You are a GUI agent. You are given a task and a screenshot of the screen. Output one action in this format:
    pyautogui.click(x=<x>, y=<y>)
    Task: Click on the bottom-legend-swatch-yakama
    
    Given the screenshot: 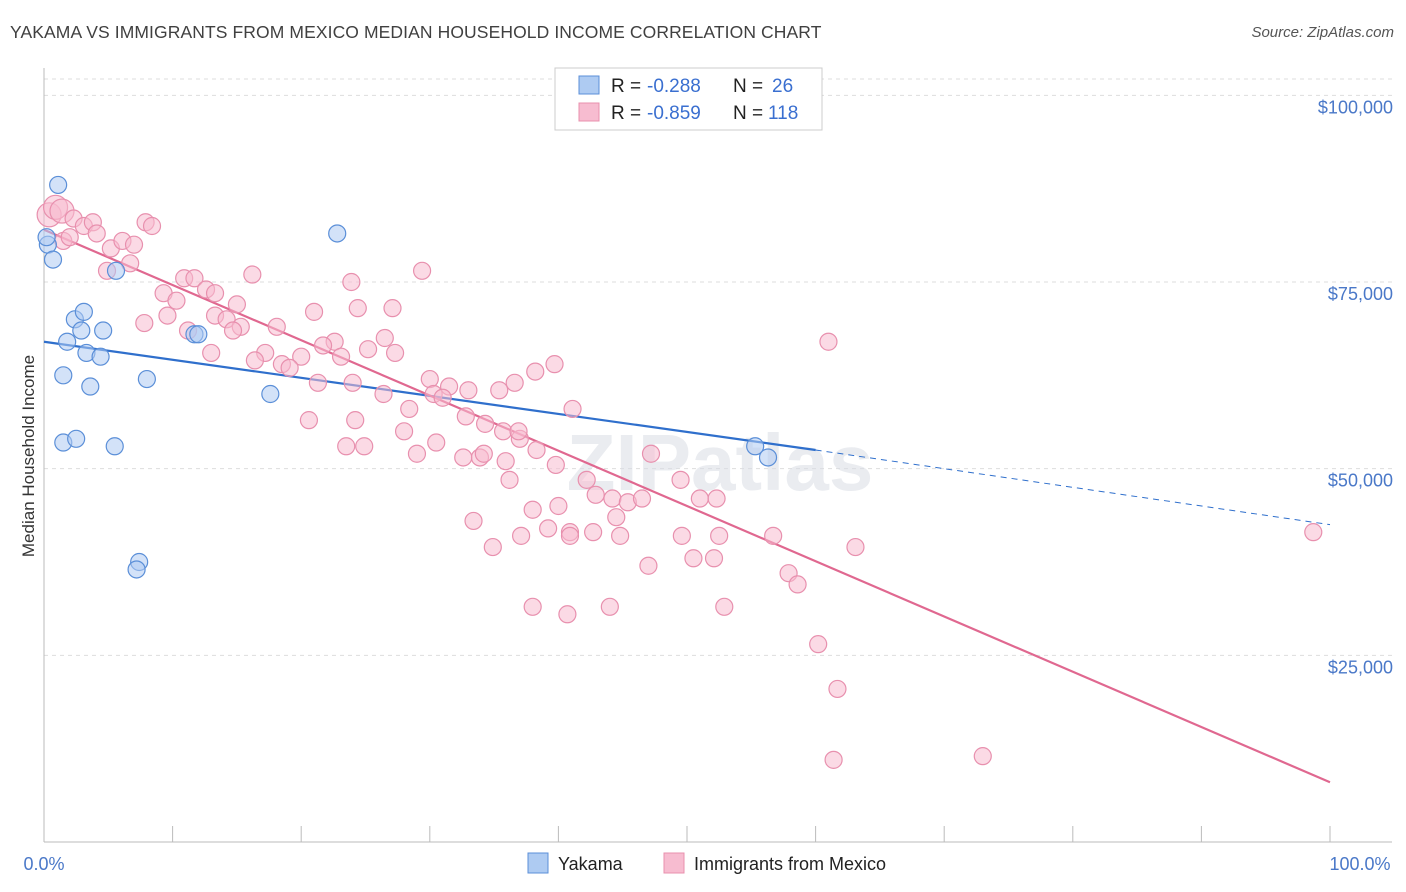 What is the action you would take?
    pyautogui.click(x=538, y=863)
    